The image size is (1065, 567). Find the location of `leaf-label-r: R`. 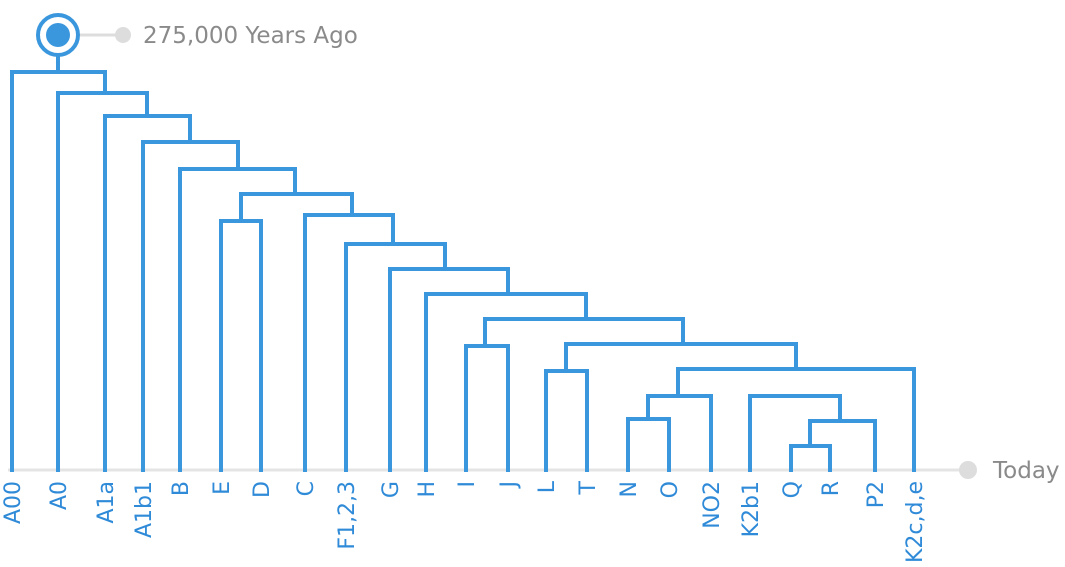

leaf-label-r: R is located at coordinates (831, 488).